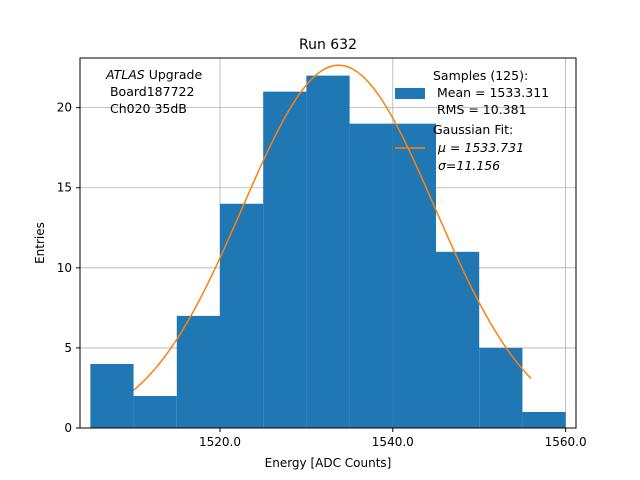  What do you see at coordinates (491, 92) in the screenshot?
I see `legend-hist-line-2: Mean = 1533.311` at bounding box center [491, 92].